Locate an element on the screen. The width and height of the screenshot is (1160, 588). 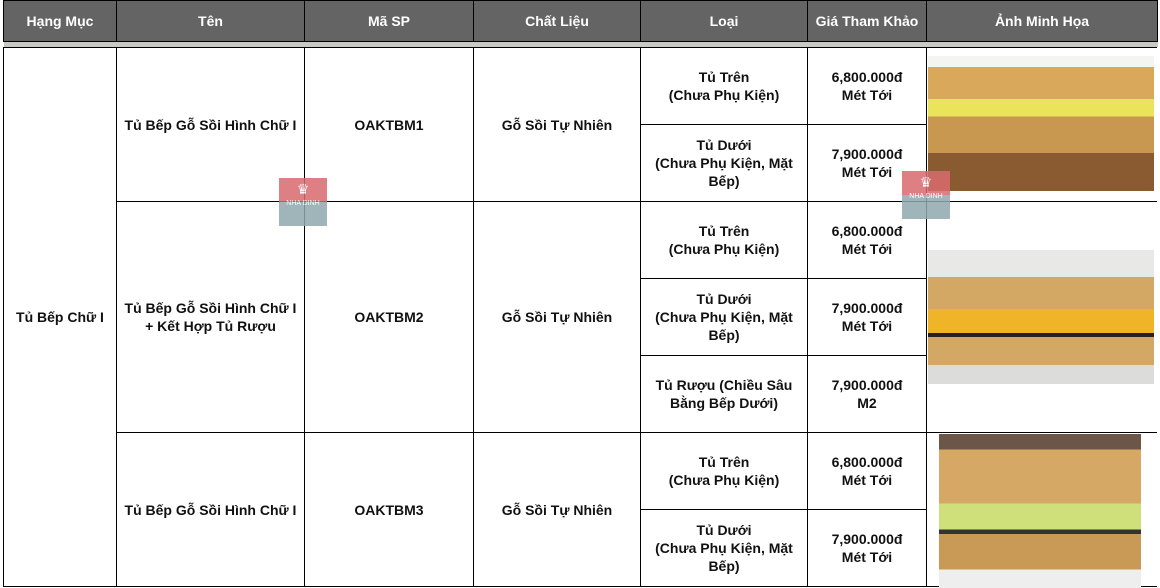
product-code-cell: OAKTBM2 is located at coordinates (389, 317).